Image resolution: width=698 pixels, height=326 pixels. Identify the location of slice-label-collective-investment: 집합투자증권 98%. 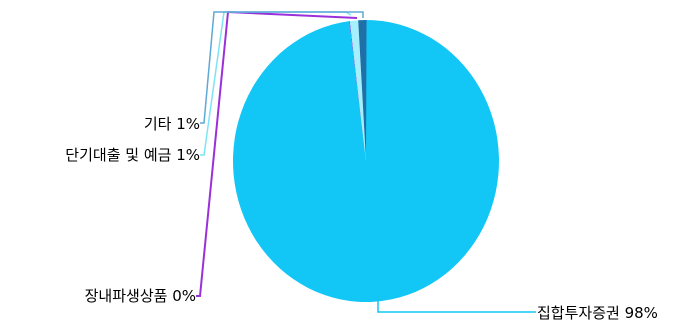
(597, 313).